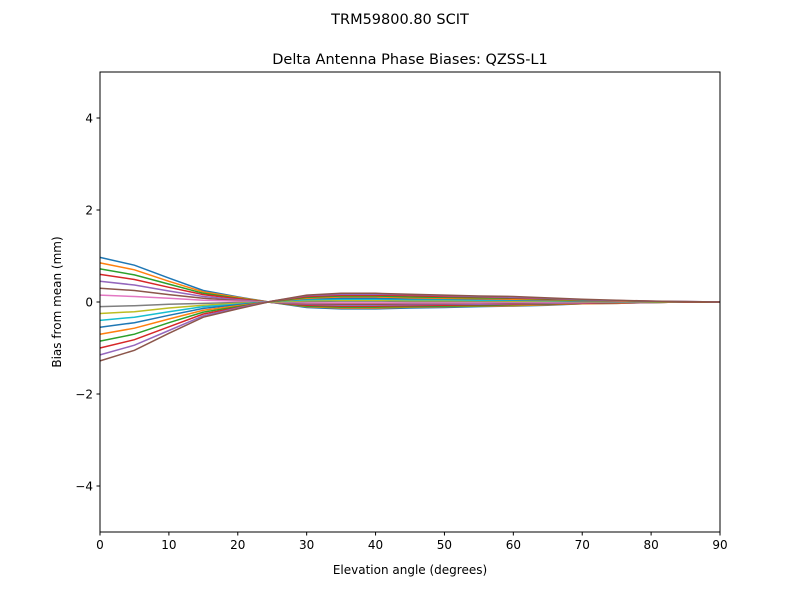 The height and width of the screenshot is (600, 800). Describe the element at coordinates (306, 545) in the screenshot. I see `x-tick-label: 30` at that location.